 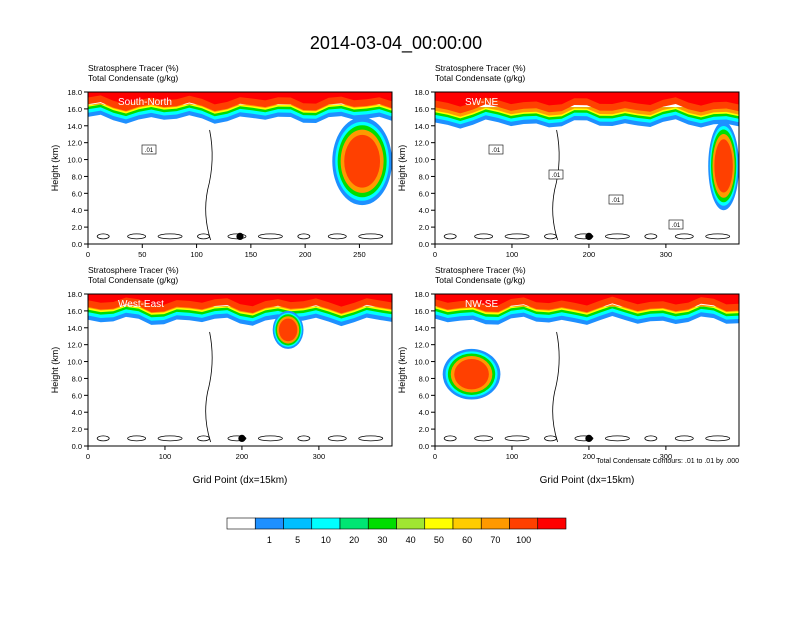 I want to click on panel-annotation: NW-SE, so click(x=481, y=304).